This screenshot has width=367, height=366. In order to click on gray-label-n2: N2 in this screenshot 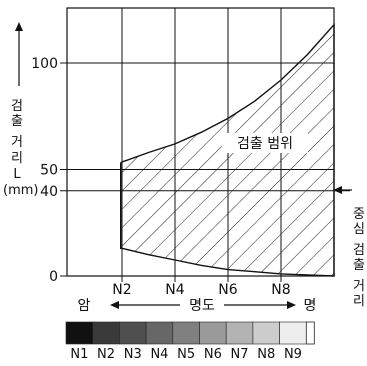, I will do `click(106, 354)`.